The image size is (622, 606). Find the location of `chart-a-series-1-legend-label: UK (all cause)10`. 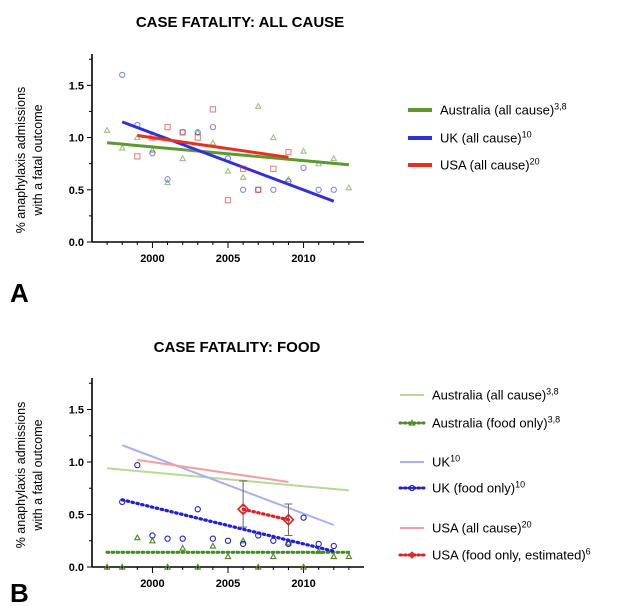

chart-a-series-1-legend-label: UK (all cause)10 is located at coordinates (486, 138).